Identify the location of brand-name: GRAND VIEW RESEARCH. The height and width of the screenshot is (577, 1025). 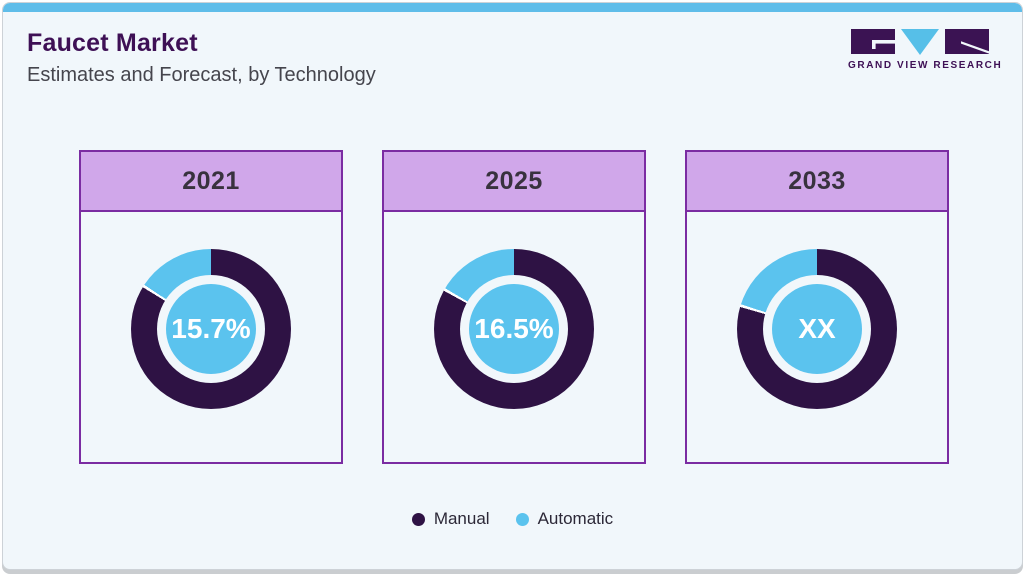
(925, 65).